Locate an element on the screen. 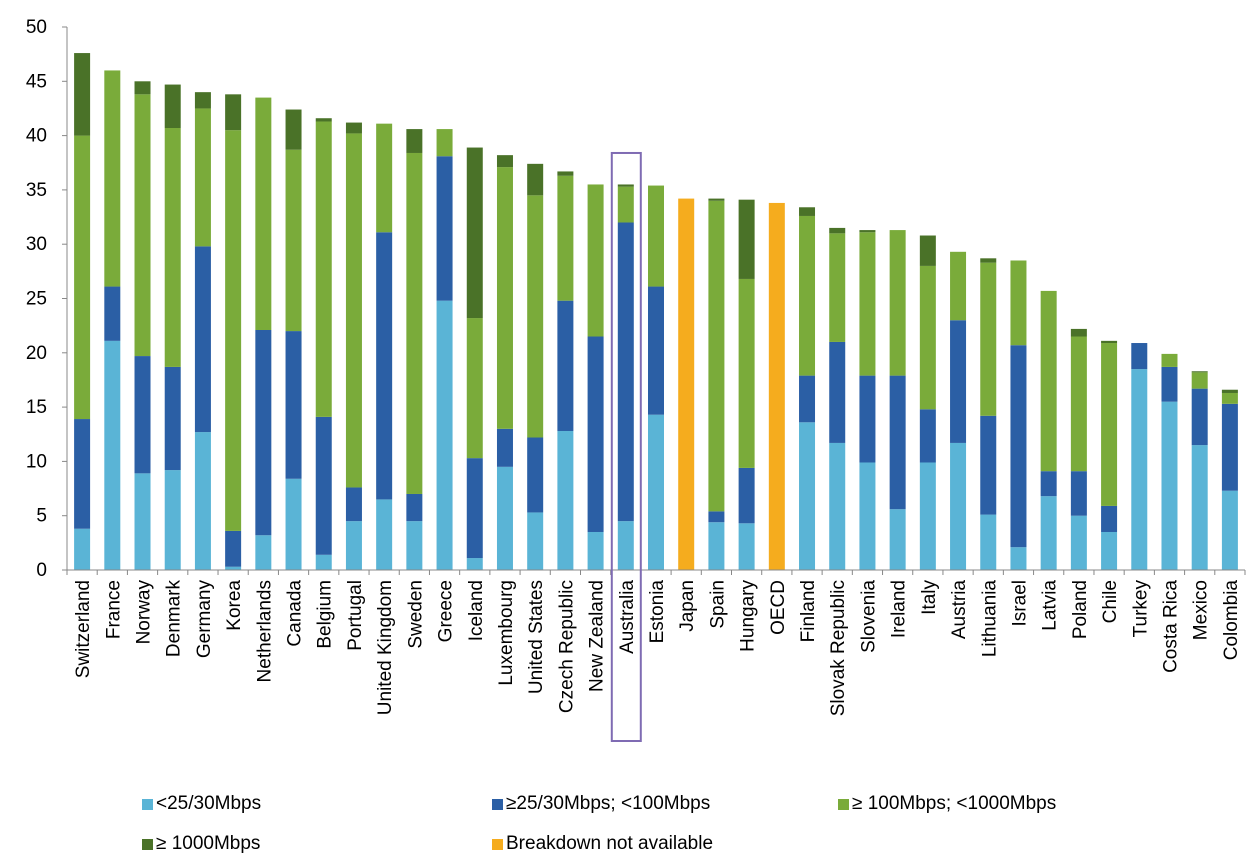  legend-label: ≥ 1000Mbps is located at coordinates (208, 843).